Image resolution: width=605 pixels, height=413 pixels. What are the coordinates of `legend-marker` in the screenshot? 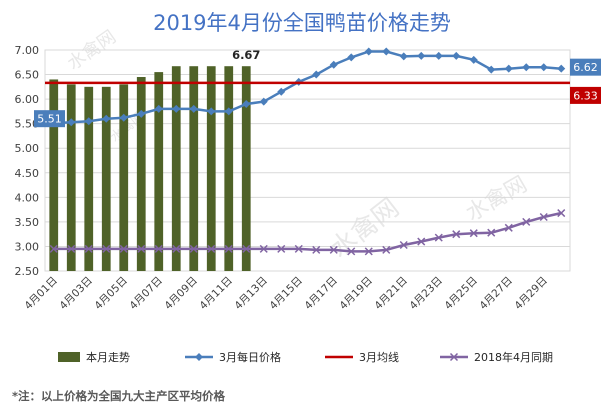 It's located at (454, 357).